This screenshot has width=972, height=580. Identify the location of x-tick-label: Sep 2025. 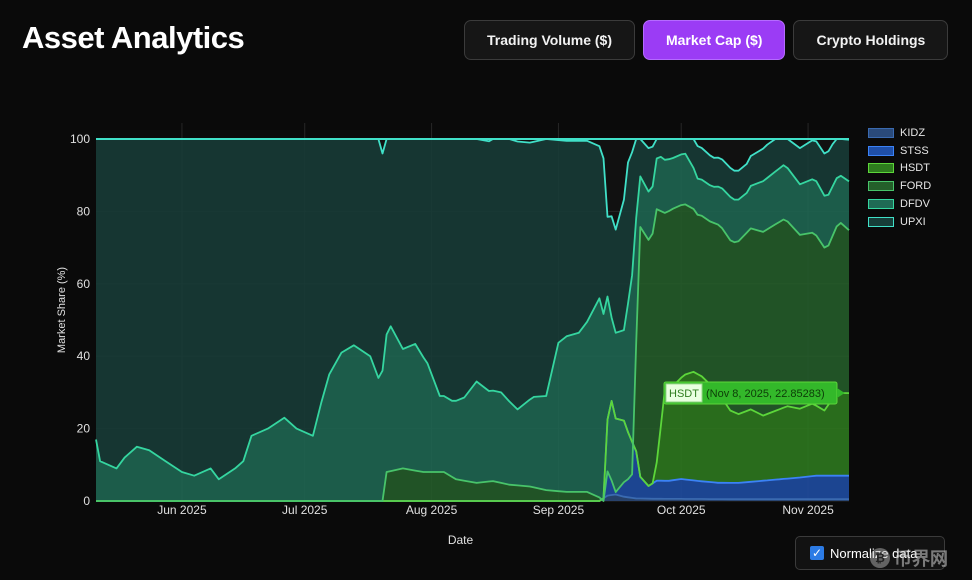
(559, 510).